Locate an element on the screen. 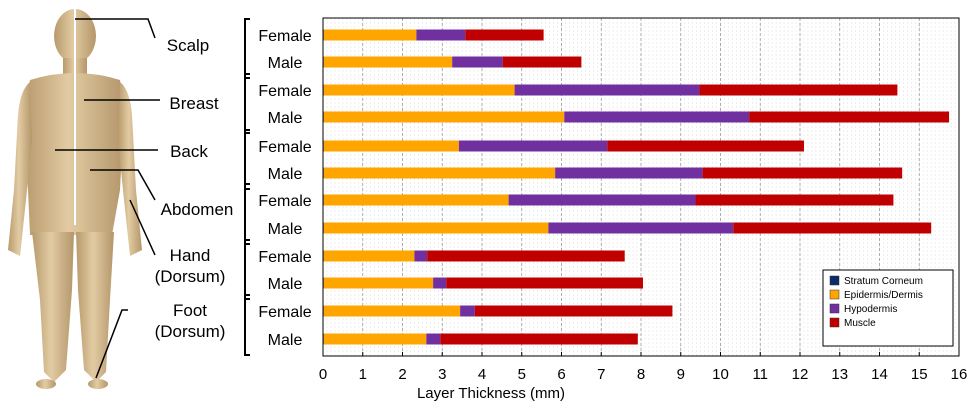  legend-label: Stratum Corneum is located at coordinates (883, 281).